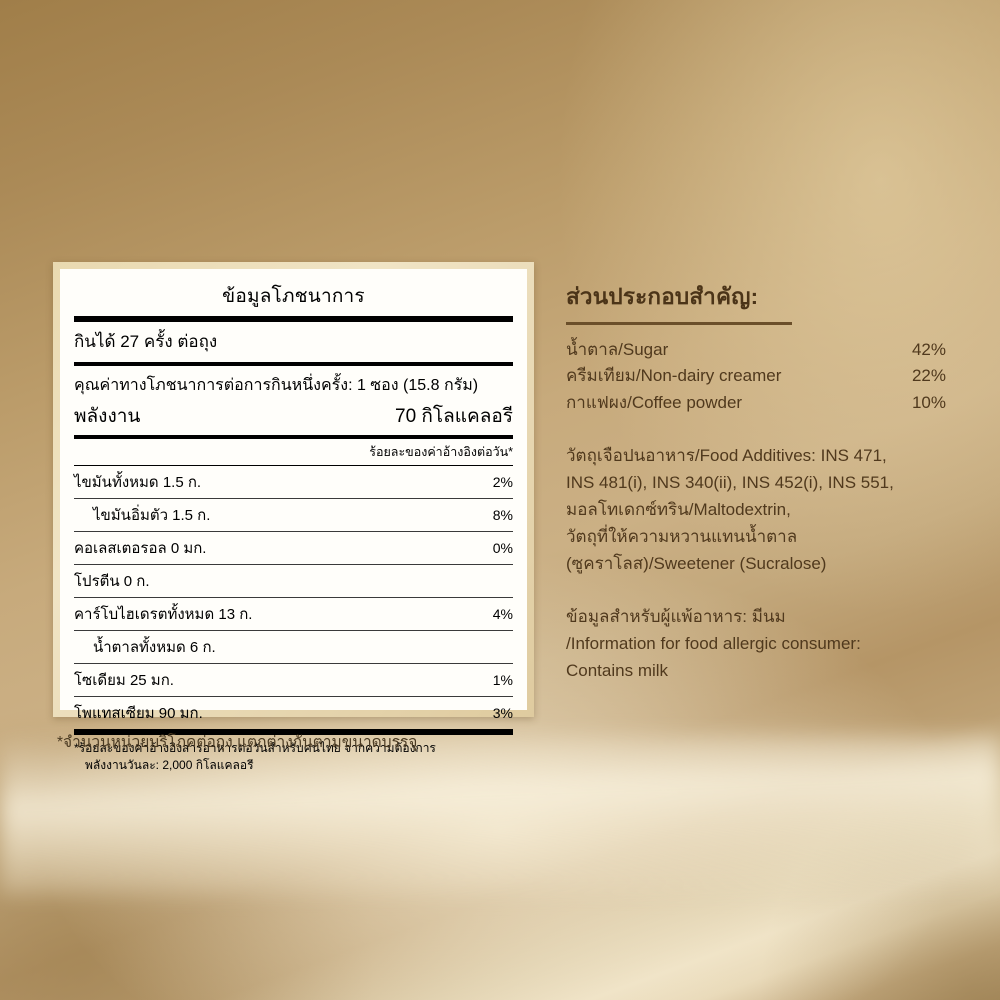 Image resolution: width=1000 pixels, height=1000 pixels. What do you see at coordinates (676, 617) in the screenshot?
I see `allergen-information-line: ข้อมูลสำหรับผู้แพ้อาหาร: มีนม` at bounding box center [676, 617].